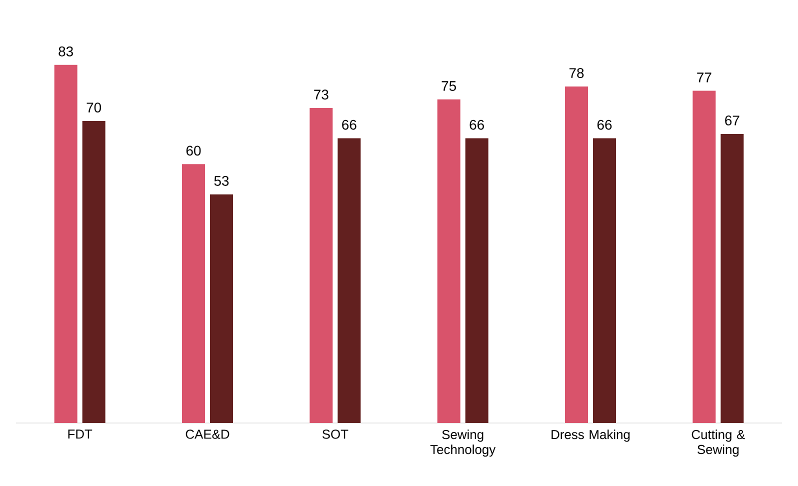 The image size is (798, 486). Describe the element at coordinates (193, 151) in the screenshot. I see `data-label: 60` at that location.